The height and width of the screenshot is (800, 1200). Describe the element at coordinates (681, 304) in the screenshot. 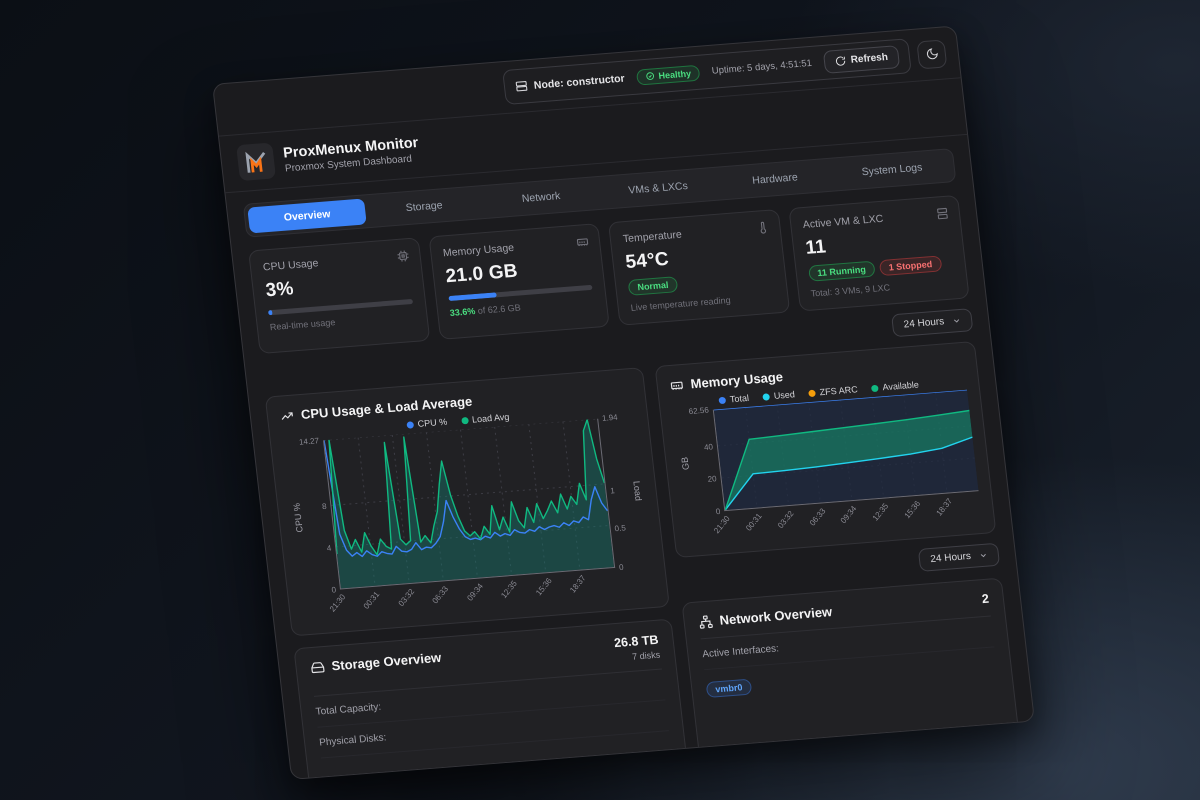

I see `stat-caption: Live temperature reading` at that location.